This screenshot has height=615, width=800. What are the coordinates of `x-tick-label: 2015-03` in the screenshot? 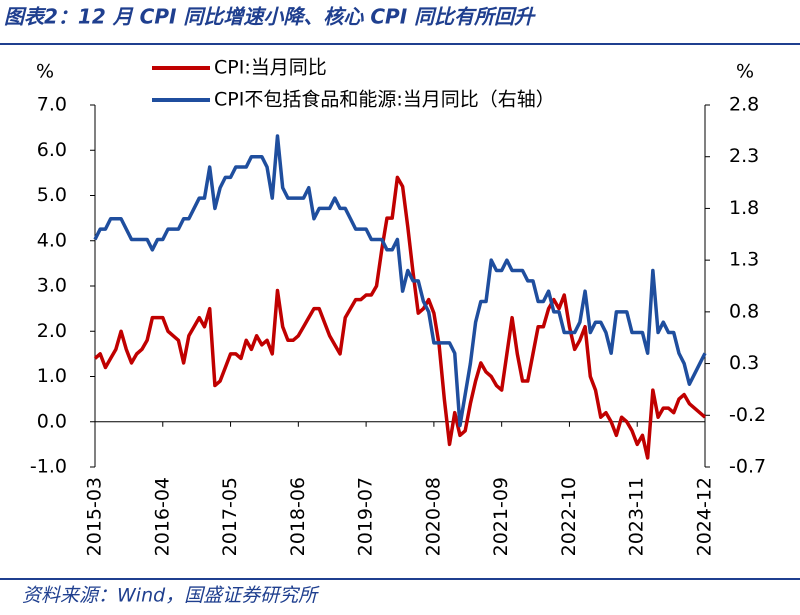 It's located at (95, 516).